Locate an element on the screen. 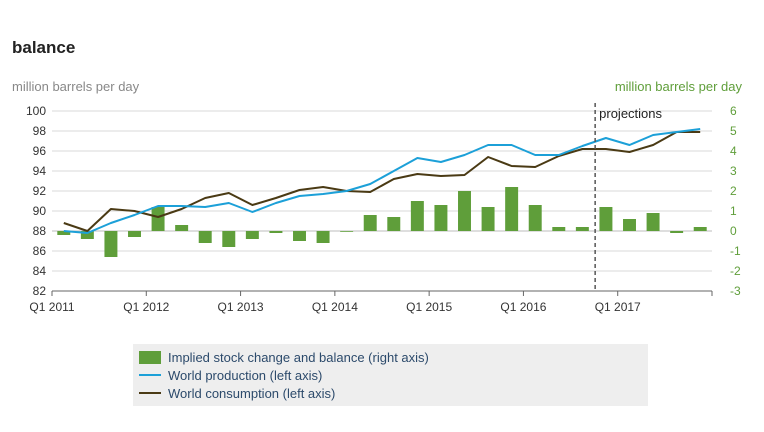 This screenshot has width=764, height=432. left-tick-label: 92 is located at coordinates (40, 191).